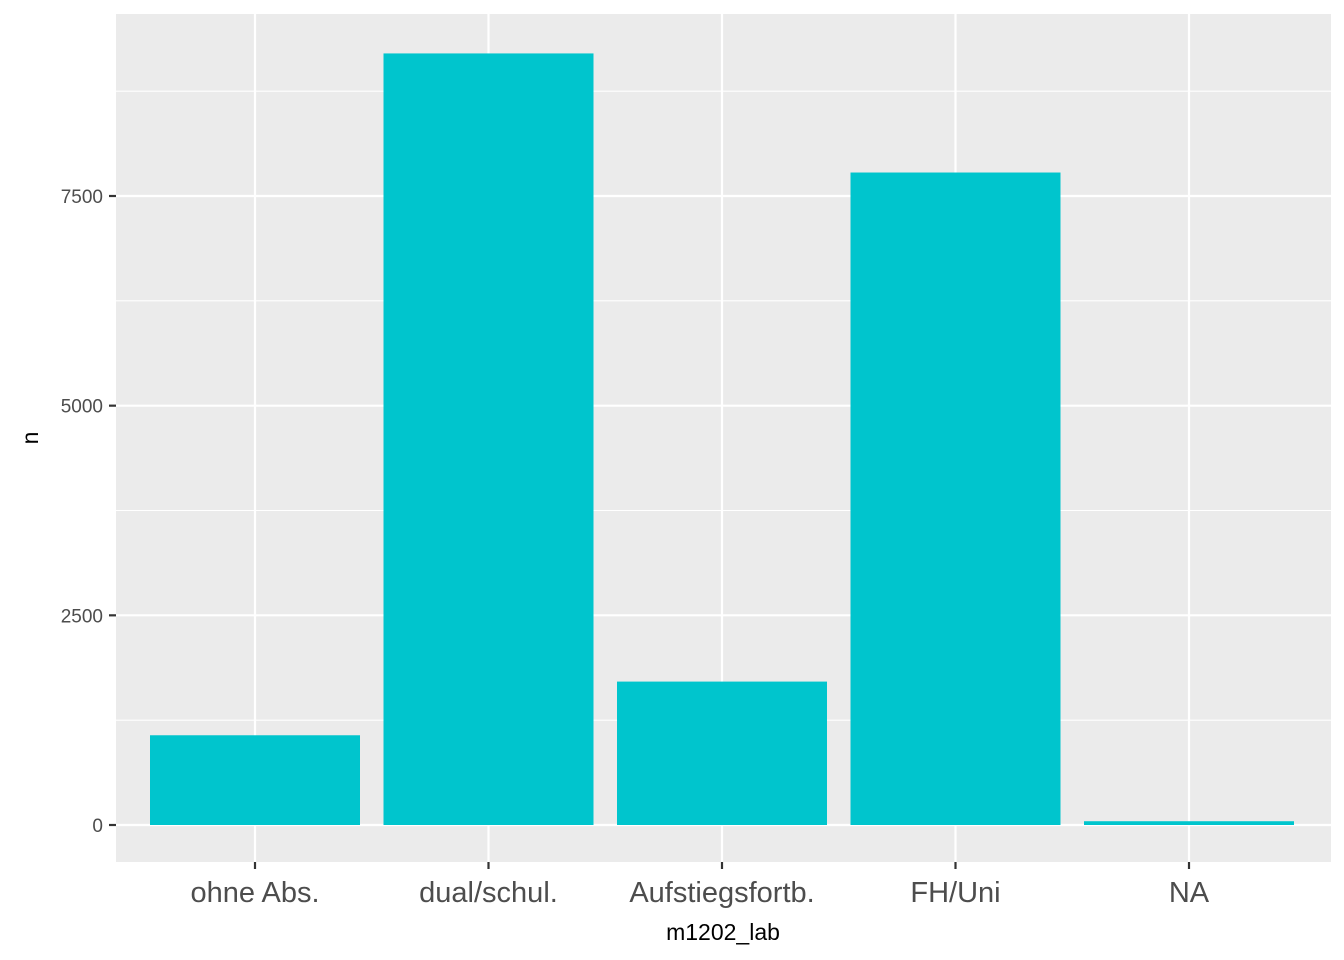 The height and width of the screenshot is (960, 1344). Describe the element at coordinates (723, 932) in the screenshot. I see `x-axis-title: m1202_lab` at that location.